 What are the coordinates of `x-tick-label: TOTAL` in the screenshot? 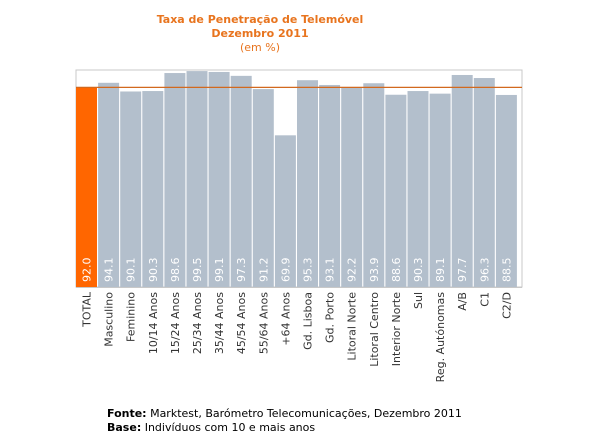 It's located at (87, 309).